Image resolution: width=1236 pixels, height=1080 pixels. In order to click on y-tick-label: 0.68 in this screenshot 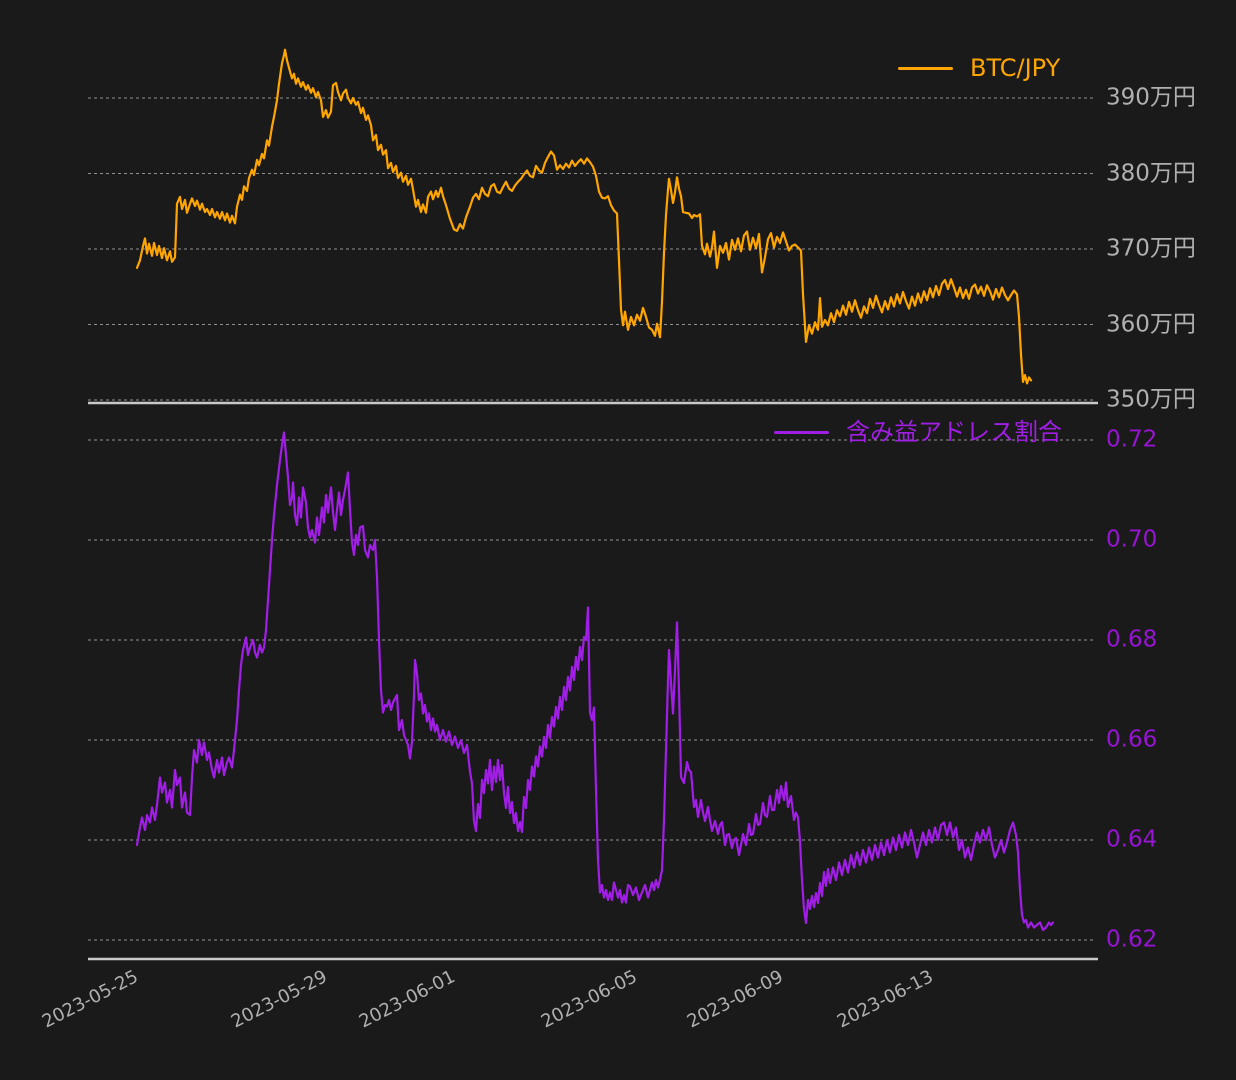, I will do `click(1132, 639)`.